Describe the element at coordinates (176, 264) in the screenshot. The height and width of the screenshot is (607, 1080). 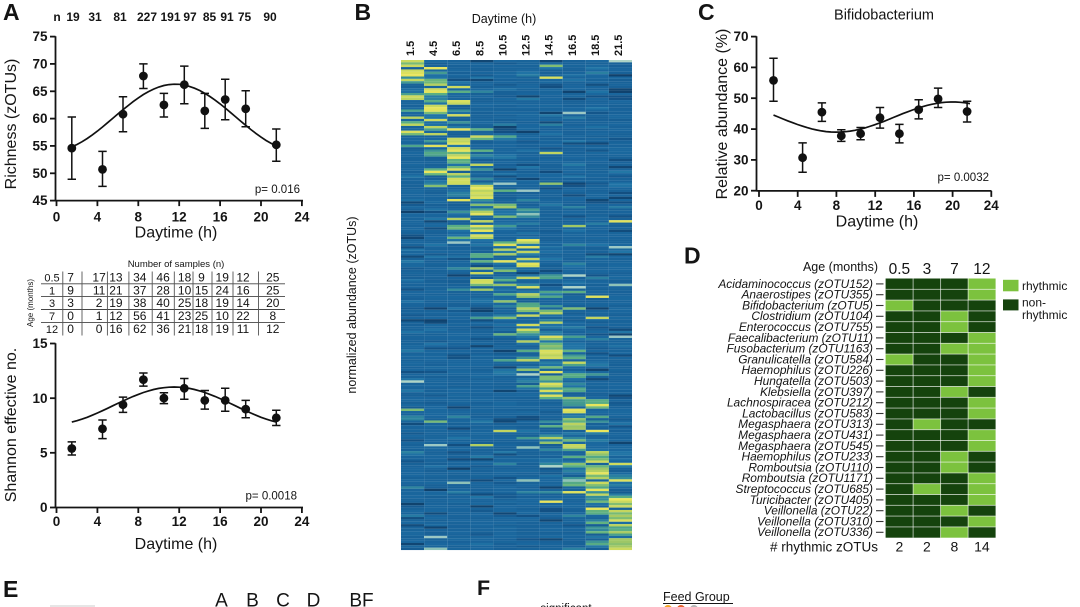
I see `svg-text: Number of samples (n)` at that location.